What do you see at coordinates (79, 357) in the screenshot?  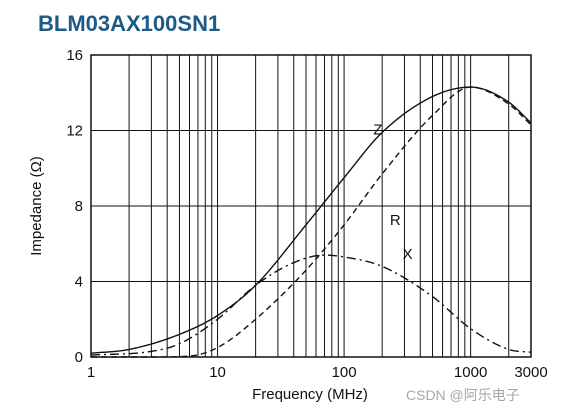 I see `y-tick-label: 0` at bounding box center [79, 357].